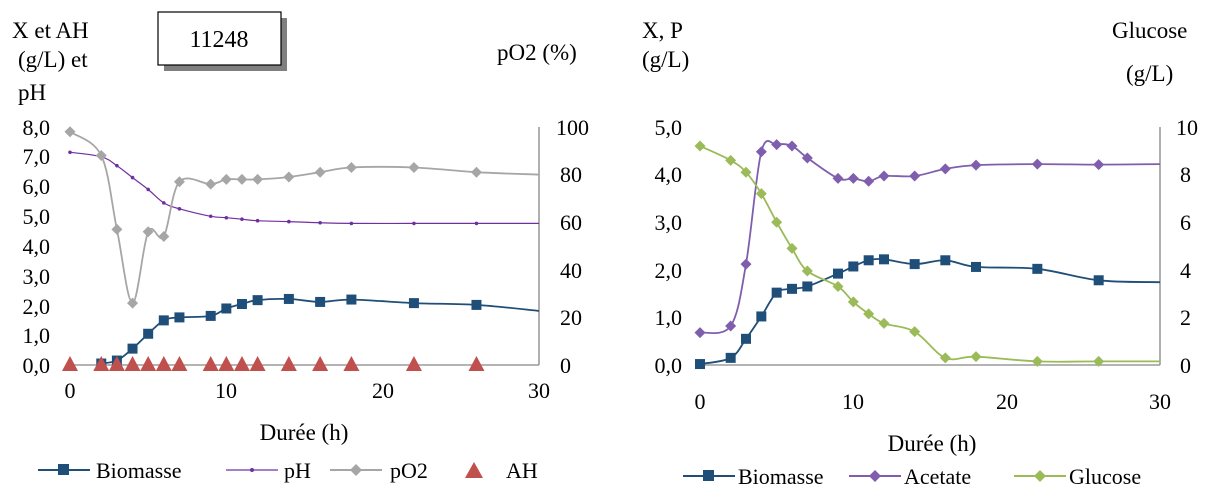 This screenshot has width=1217, height=488. Describe the element at coordinates (1040, 476) in the screenshot. I see `legend-glucose-marker` at that location.